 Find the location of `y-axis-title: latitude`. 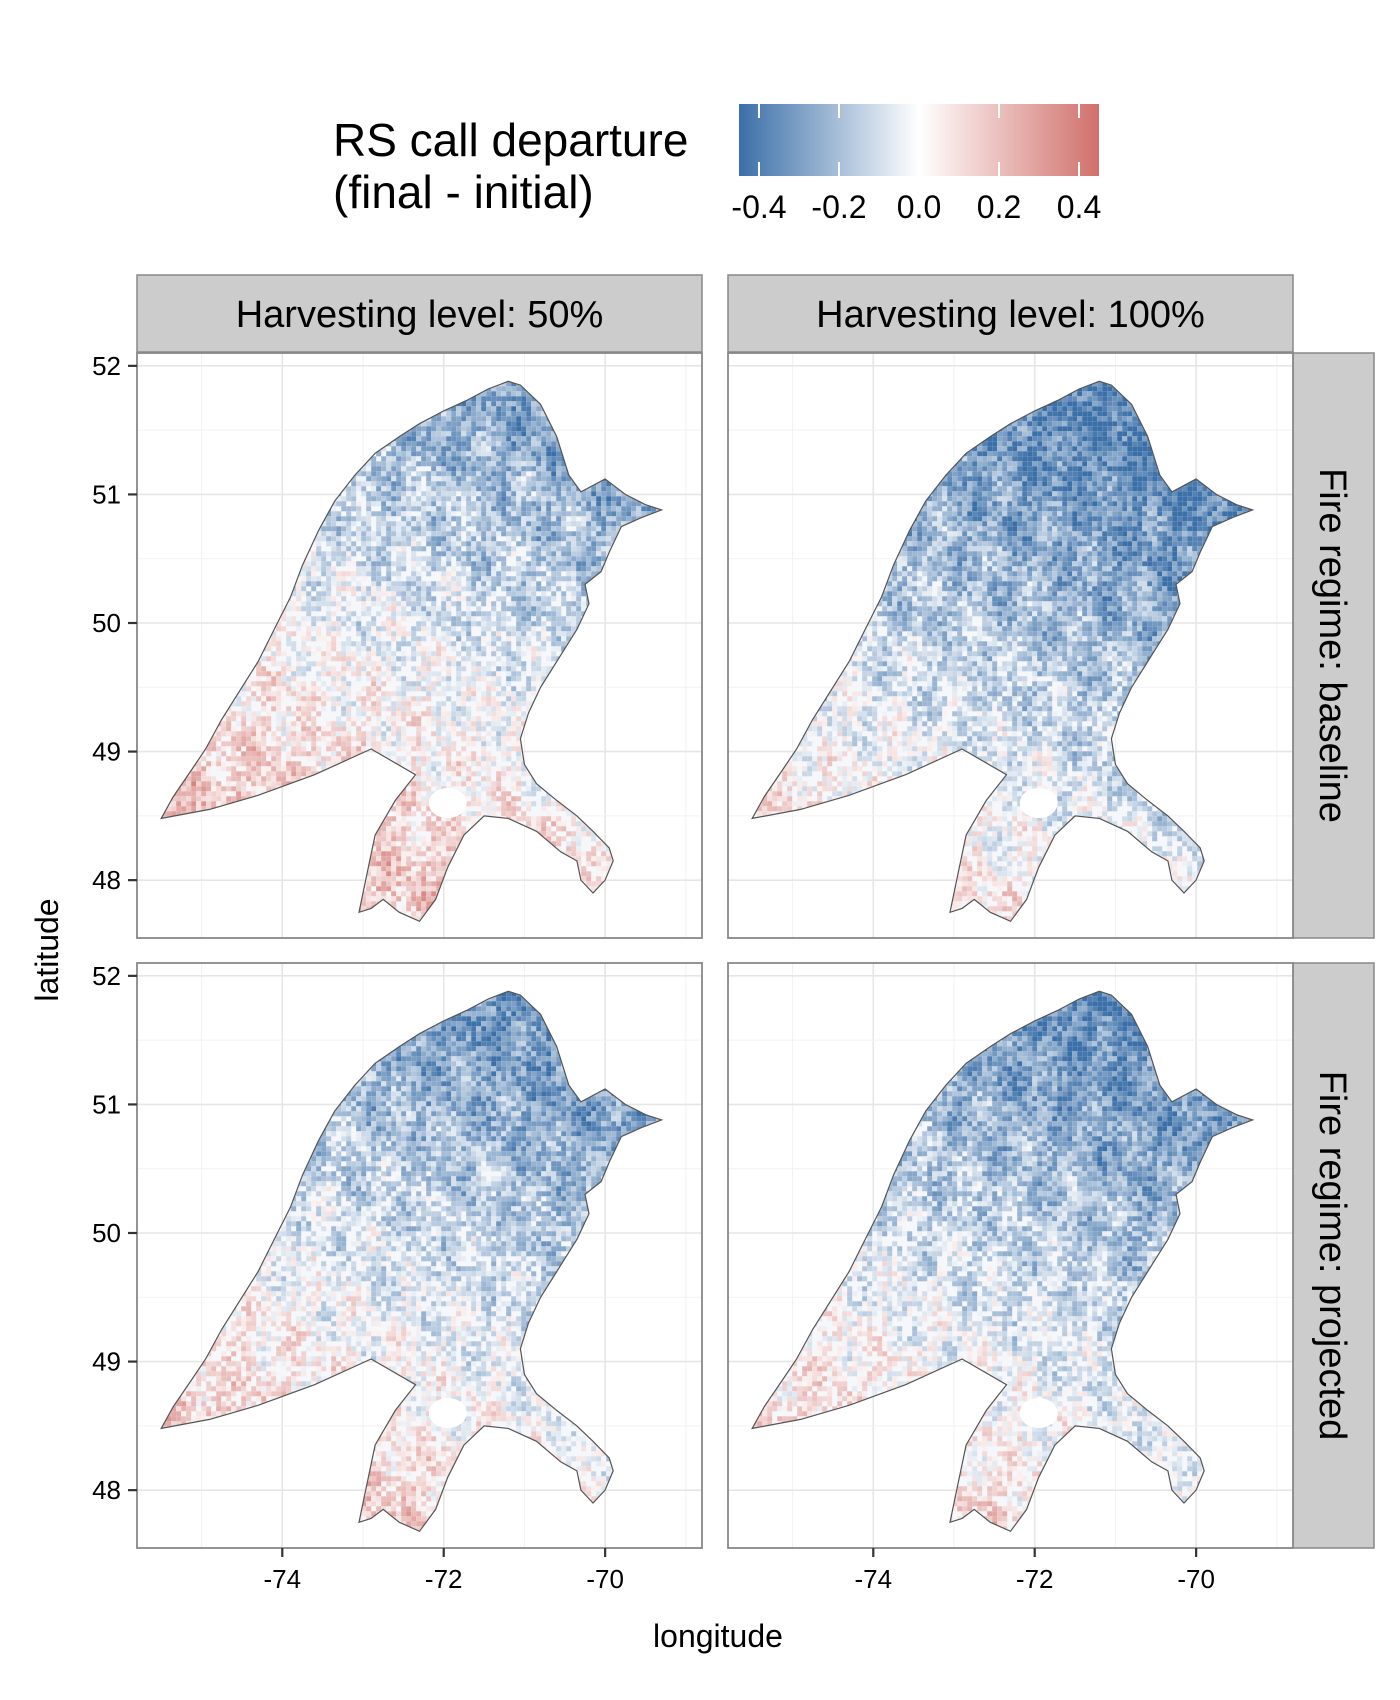

y-axis-title: latitude is located at coordinates (47, 949).